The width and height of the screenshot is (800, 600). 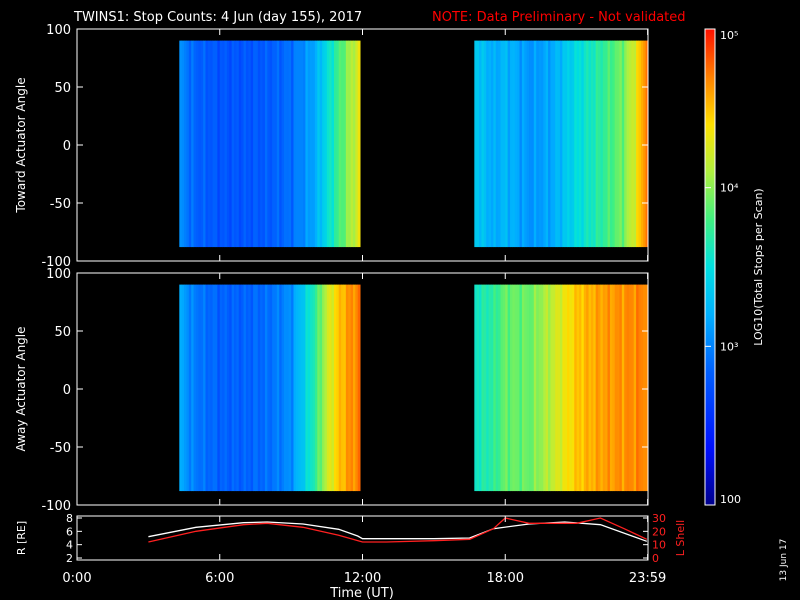 I want to click on l-shell-line, so click(x=398, y=530).